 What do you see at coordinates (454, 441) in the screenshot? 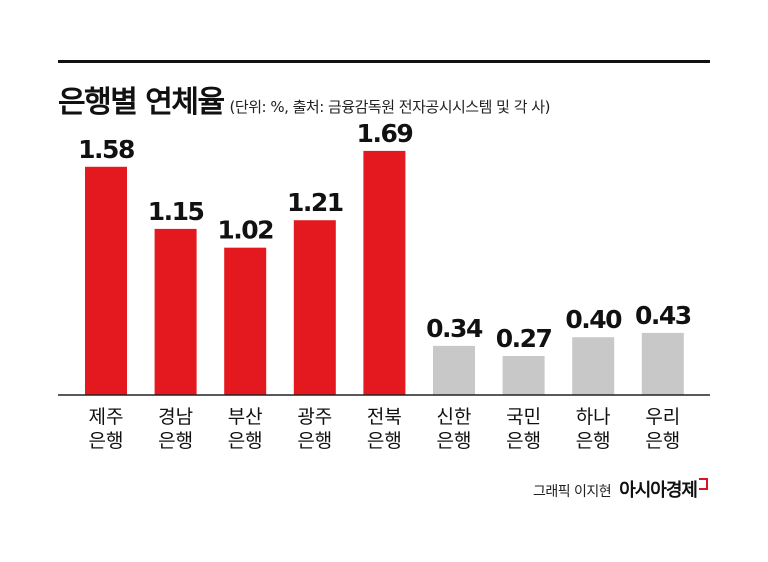
I see `category-label-5-1: 은행` at bounding box center [454, 441].